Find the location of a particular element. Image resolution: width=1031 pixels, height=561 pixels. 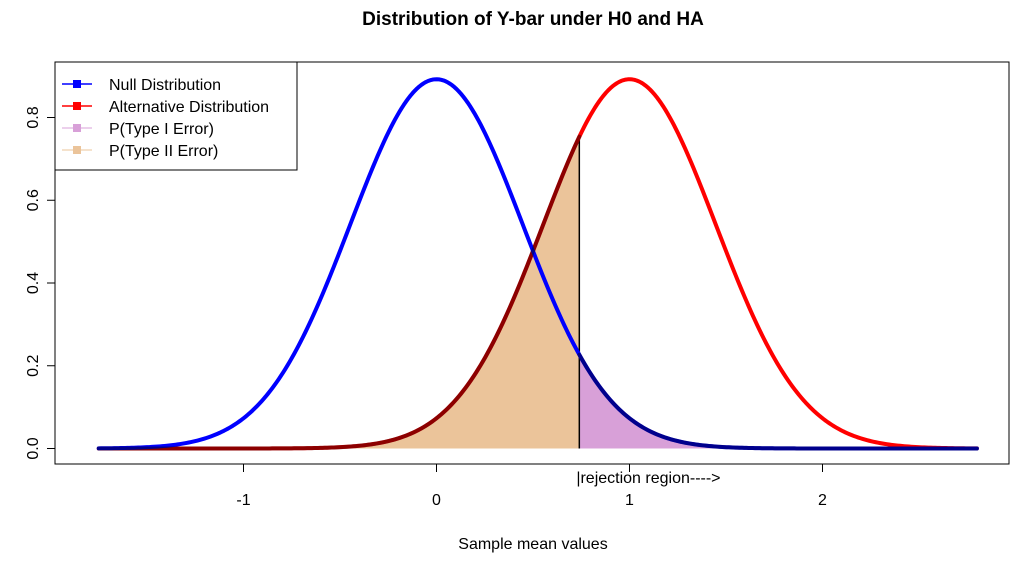

chart-title: Distribution of Y-bar under H0 and HA is located at coordinates (533, 19).